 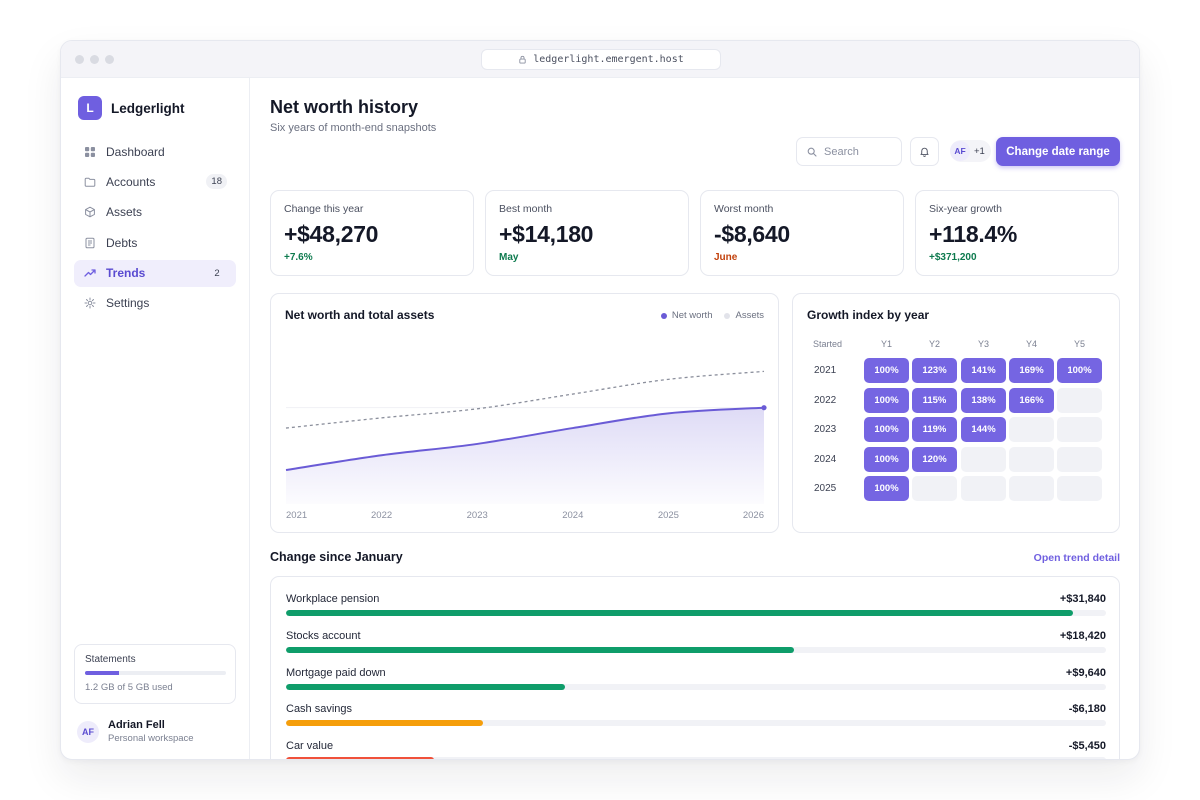 I want to click on address-bar: ledgerlight.emergent.host, so click(x=601, y=59).